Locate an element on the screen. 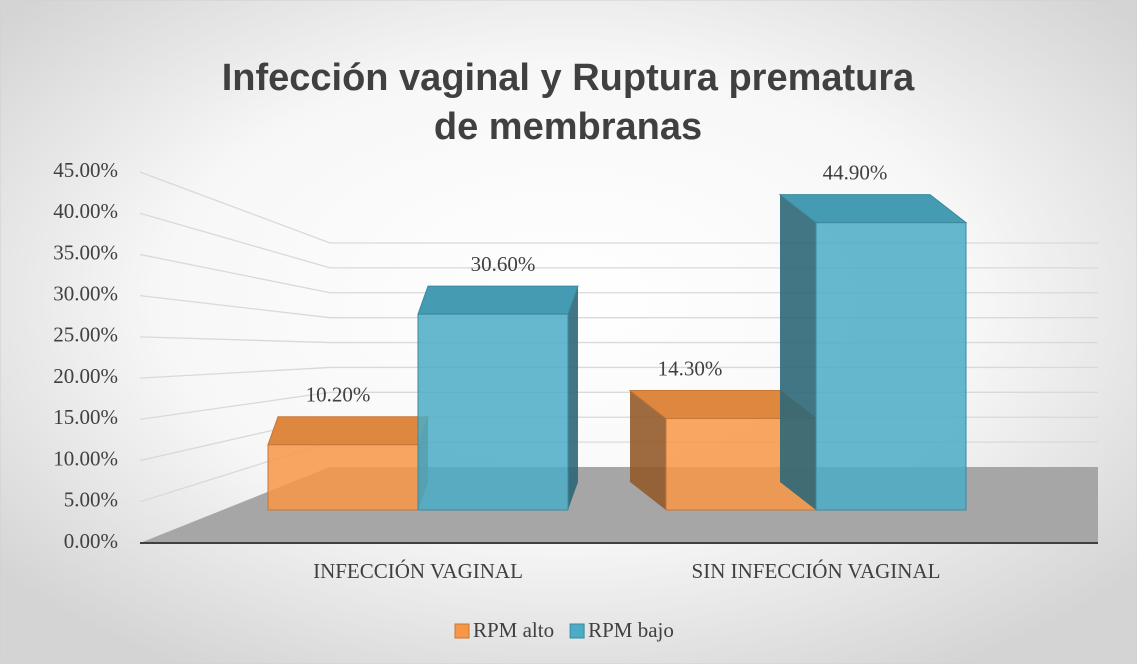 The width and height of the screenshot is (1137, 664). y-tick-label: 30.00% is located at coordinates (85, 293).